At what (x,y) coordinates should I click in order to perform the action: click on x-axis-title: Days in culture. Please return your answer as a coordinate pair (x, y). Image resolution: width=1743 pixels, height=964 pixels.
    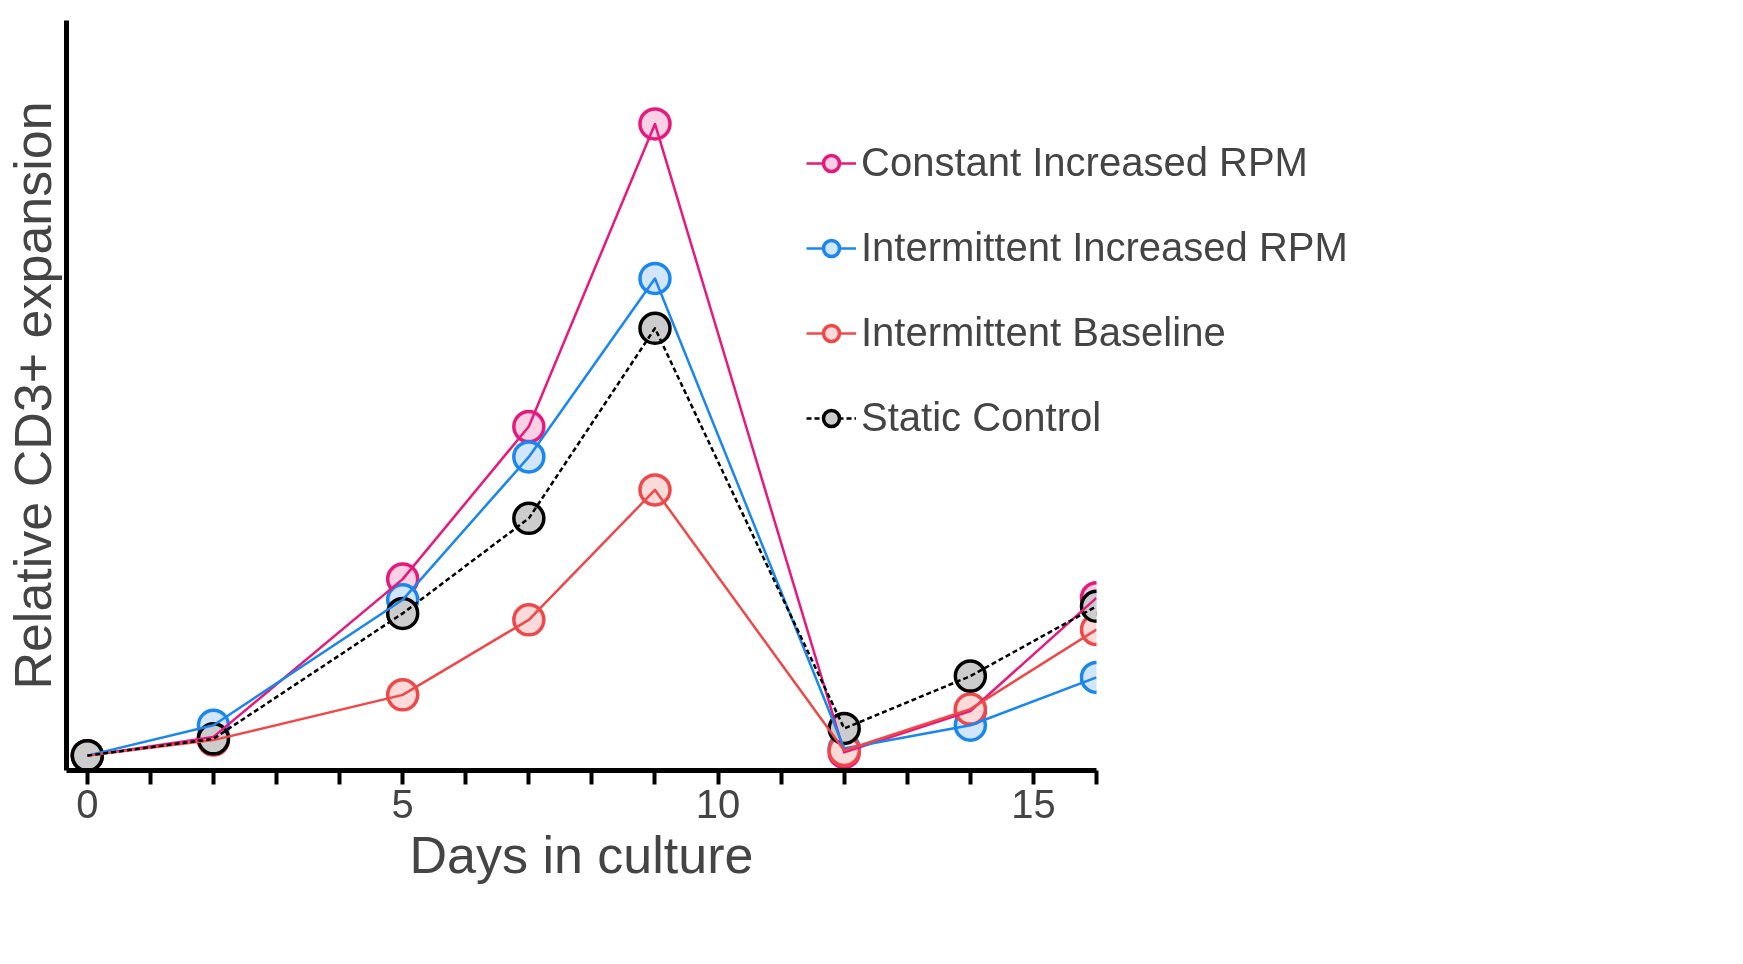
    Looking at the image, I should click on (581, 854).